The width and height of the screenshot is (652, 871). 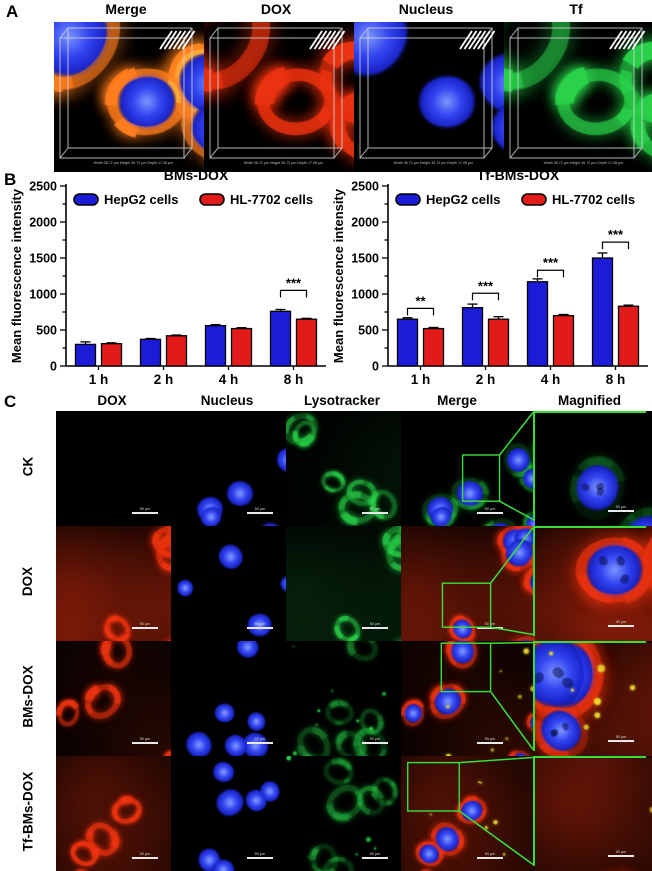 I want to click on col-title-merge: Merge, so click(x=457, y=400).